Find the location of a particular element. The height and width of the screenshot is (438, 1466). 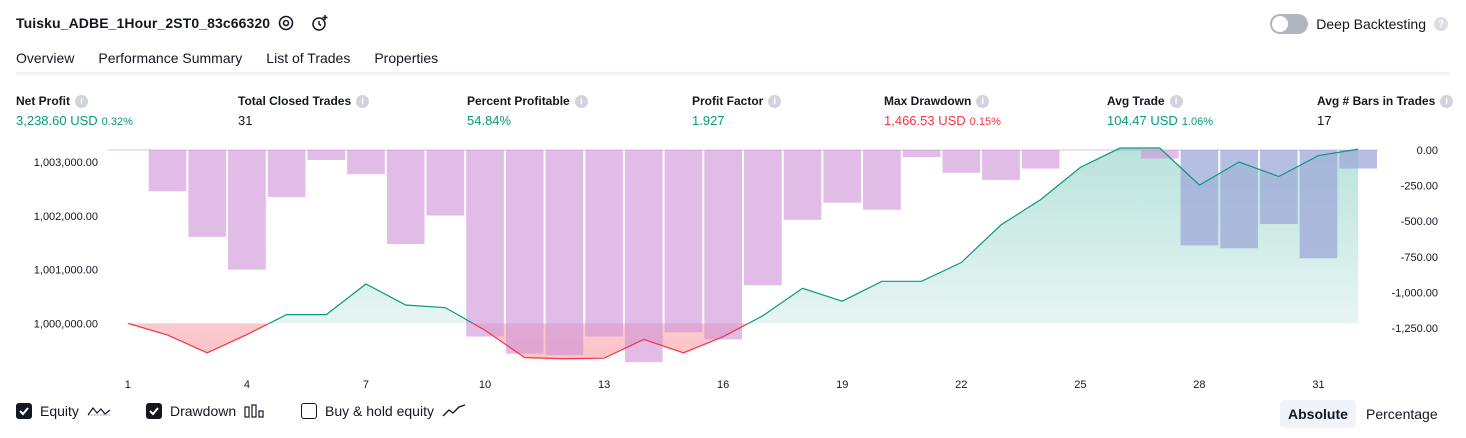

metric-label-text: Profit Factor is located at coordinates (728, 101).